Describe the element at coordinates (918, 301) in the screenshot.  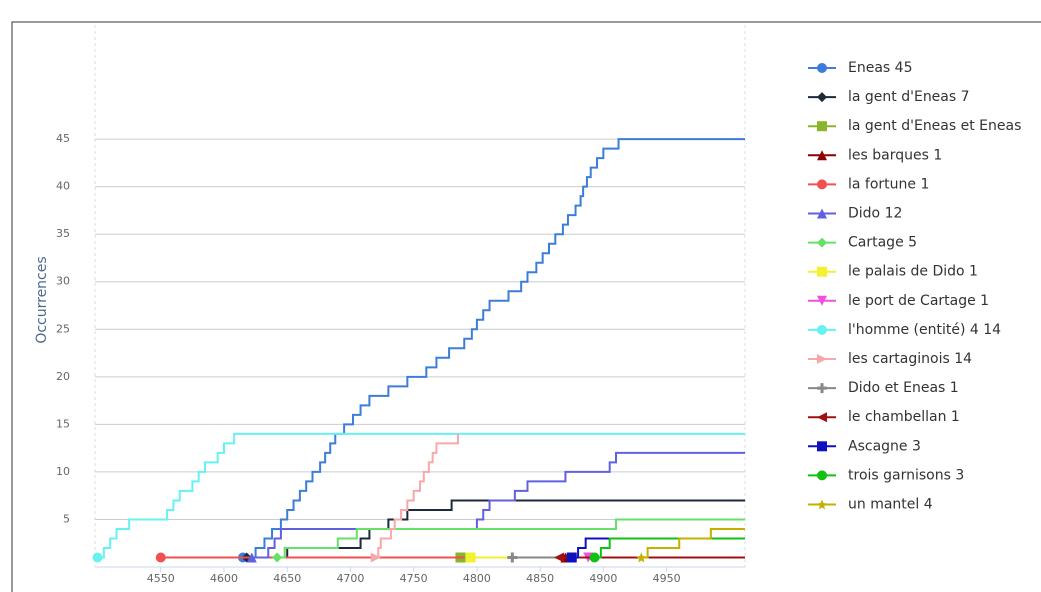
I see `legend-label: le port de Cartage 1` at that location.